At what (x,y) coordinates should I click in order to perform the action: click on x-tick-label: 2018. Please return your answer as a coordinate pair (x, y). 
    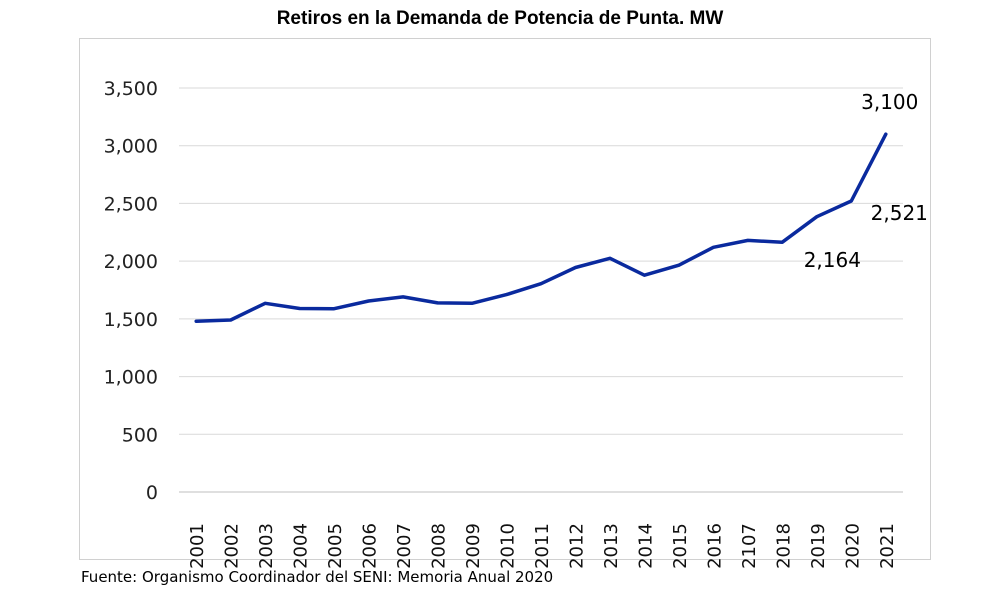
    Looking at the image, I should click on (783, 546).